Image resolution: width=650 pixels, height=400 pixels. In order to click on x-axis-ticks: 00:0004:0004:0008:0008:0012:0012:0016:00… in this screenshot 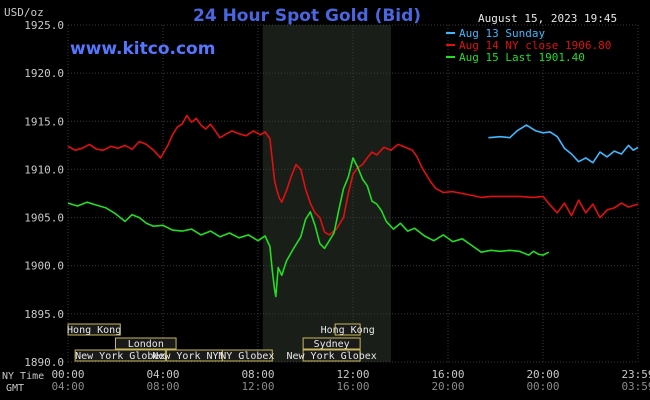, I will do `click(350, 380)`.